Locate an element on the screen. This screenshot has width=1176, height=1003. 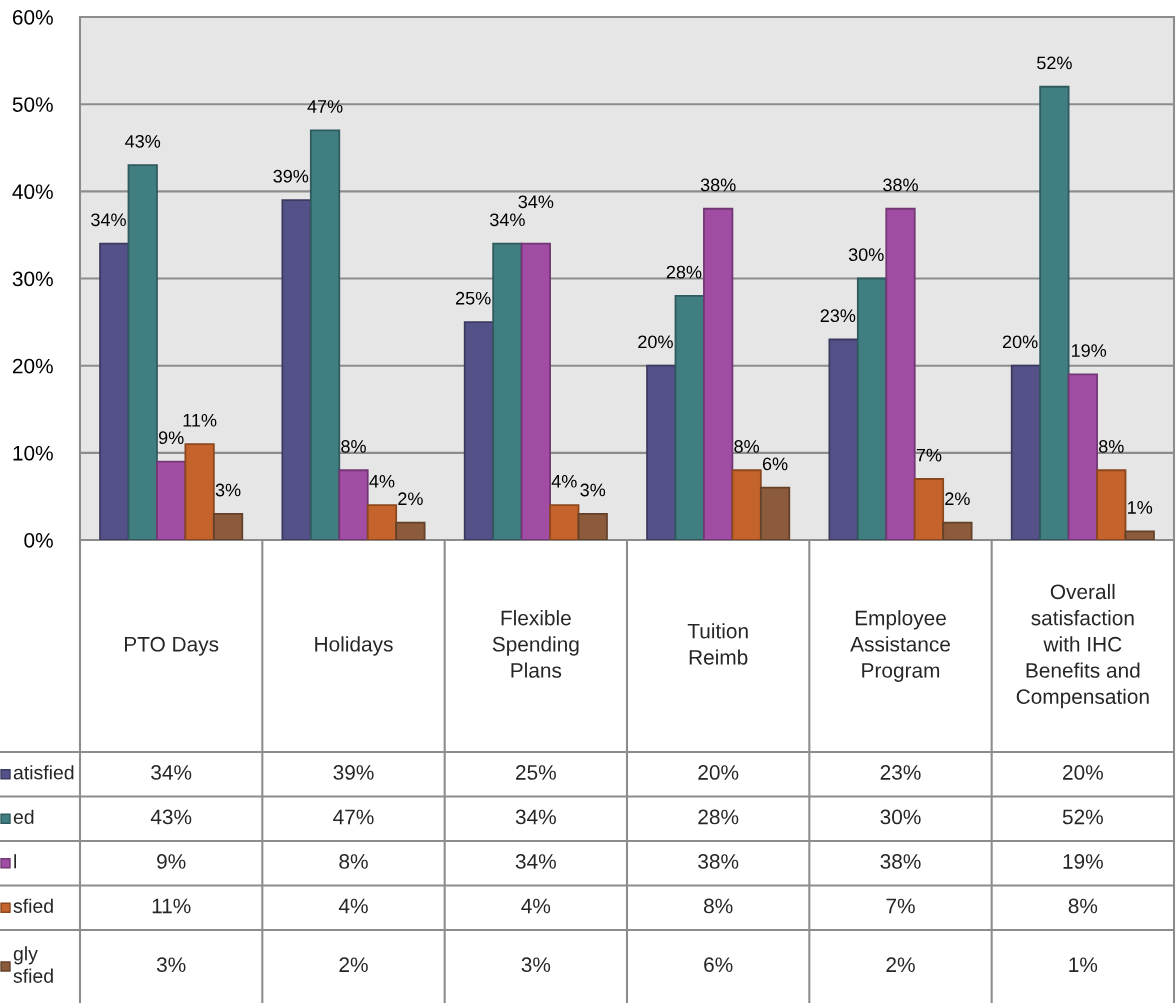
data-label: 6% is located at coordinates (718, 965).